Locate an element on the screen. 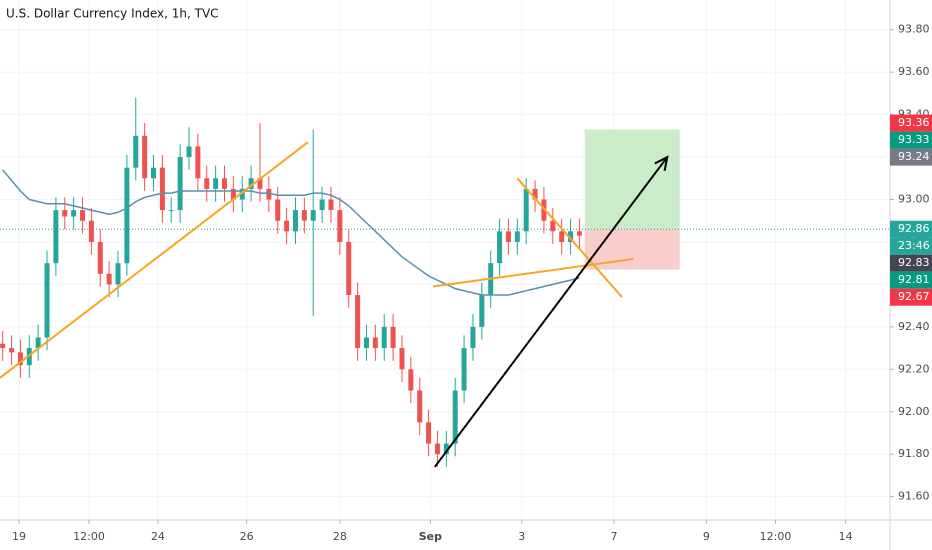  x-tick-label: 26 is located at coordinates (247, 536).